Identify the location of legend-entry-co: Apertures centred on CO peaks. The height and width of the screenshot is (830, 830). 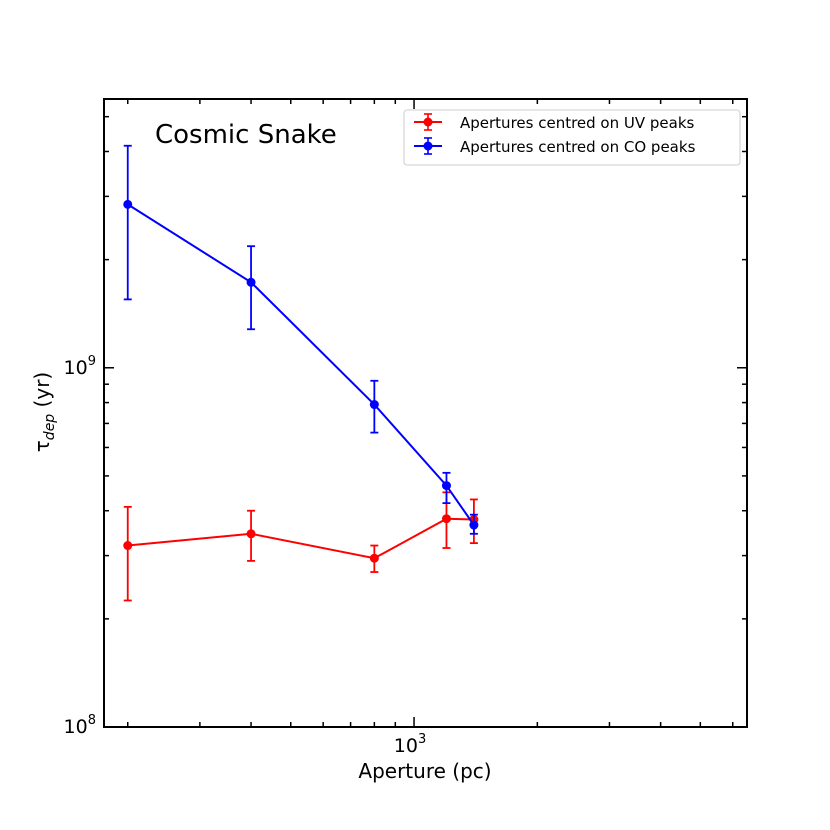
(555, 146).